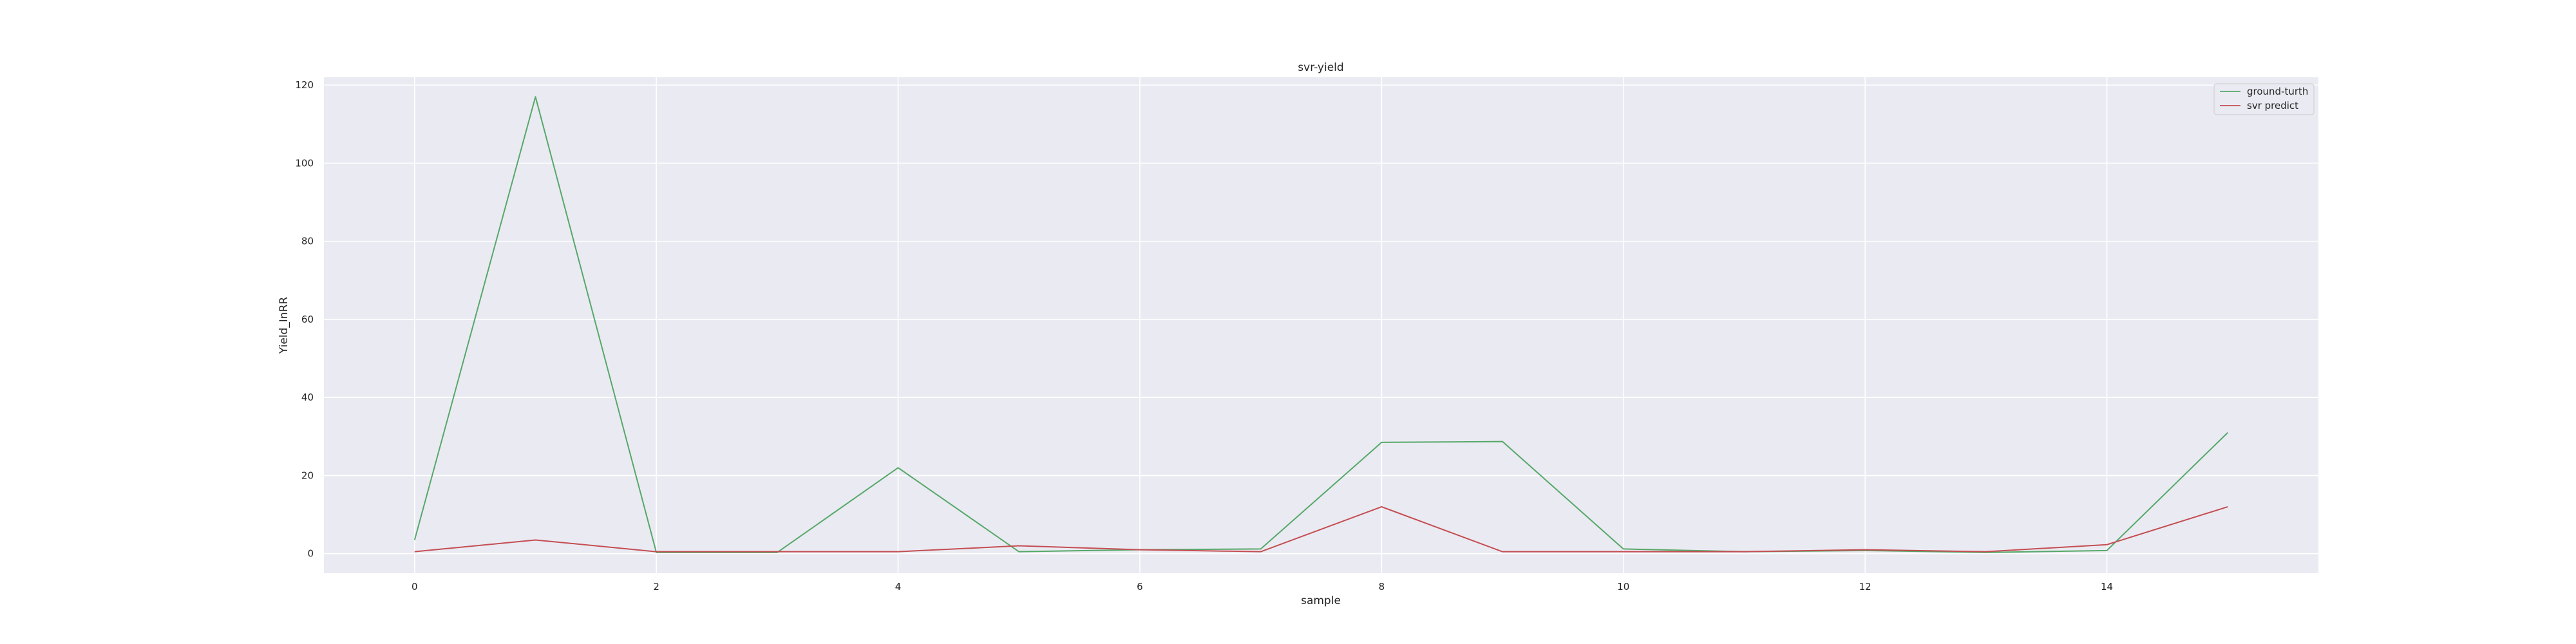 The height and width of the screenshot is (644, 2576). Describe the element at coordinates (656, 587) in the screenshot. I see `x-tick-label: 2` at that location.